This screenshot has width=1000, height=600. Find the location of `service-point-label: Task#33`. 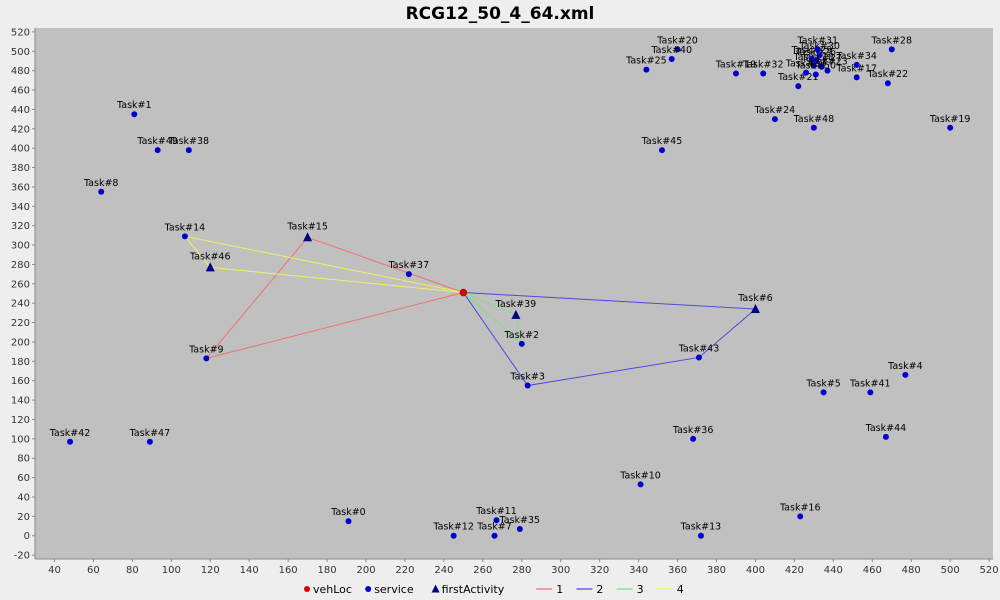

service-point-label: Task#33 is located at coordinates (806, 64).